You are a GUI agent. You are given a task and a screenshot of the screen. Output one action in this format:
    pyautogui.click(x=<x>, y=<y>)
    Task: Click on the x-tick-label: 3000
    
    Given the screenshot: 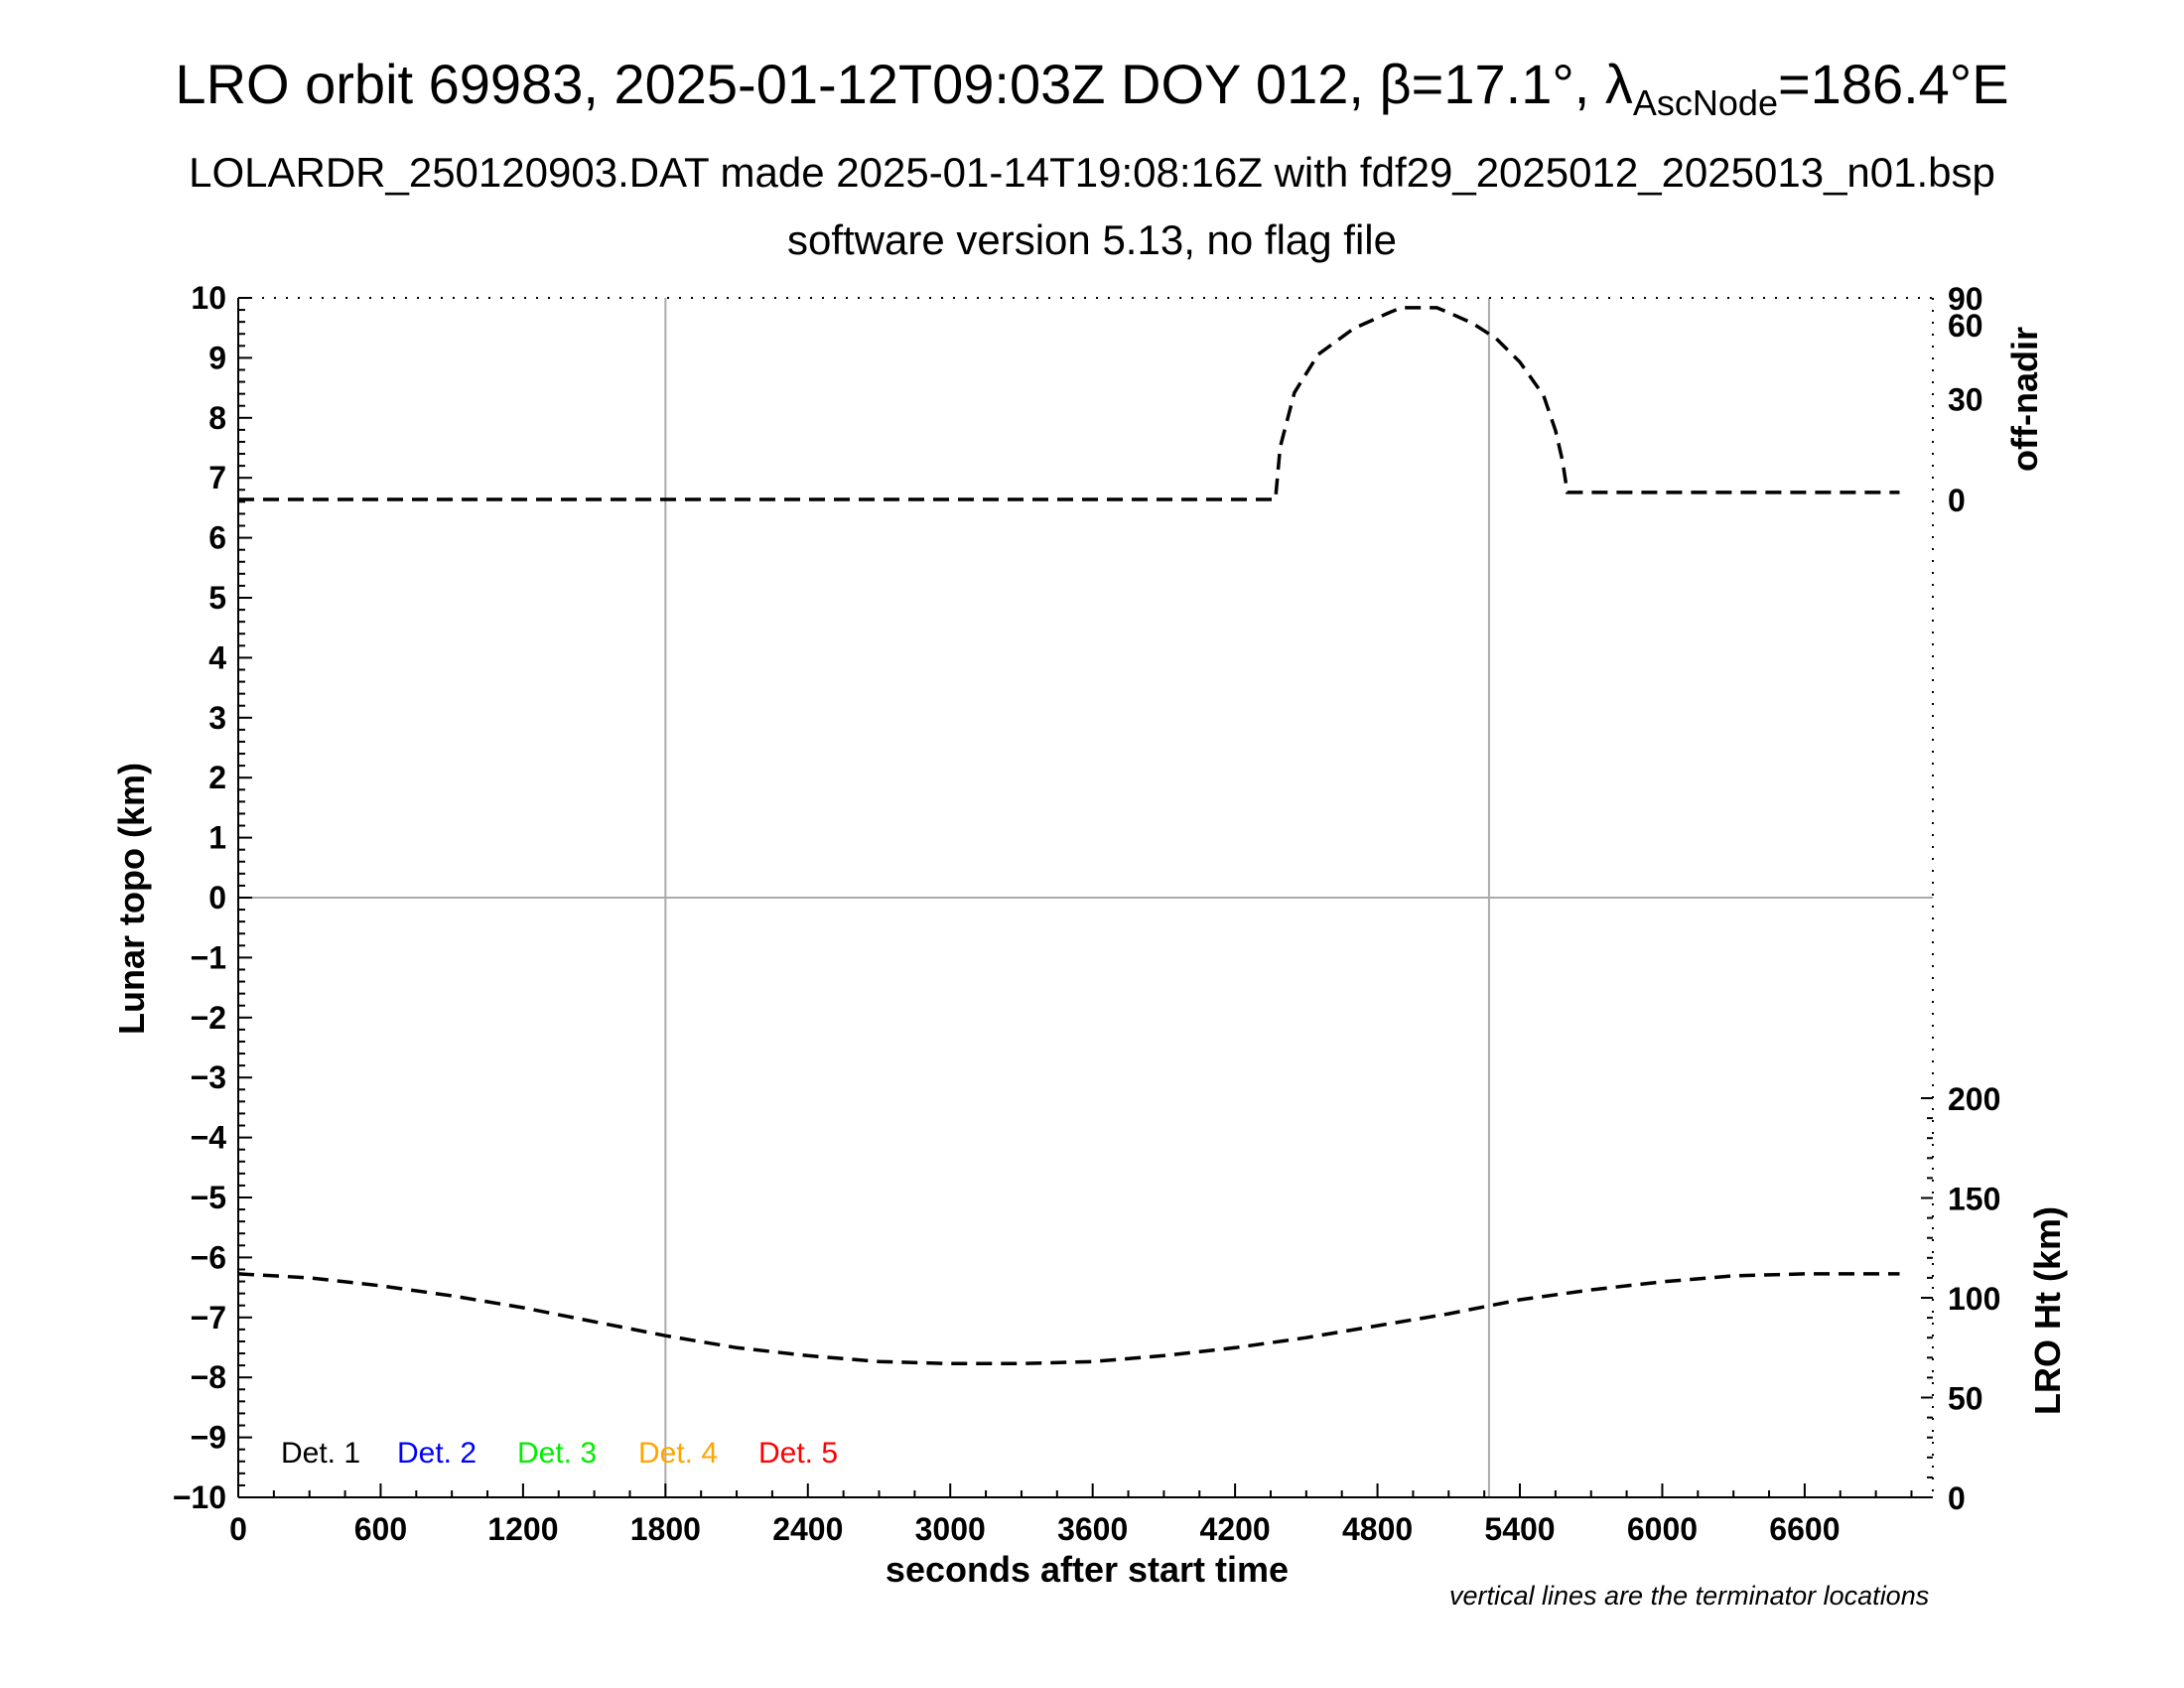 What is the action you would take?
    pyautogui.click(x=950, y=1529)
    